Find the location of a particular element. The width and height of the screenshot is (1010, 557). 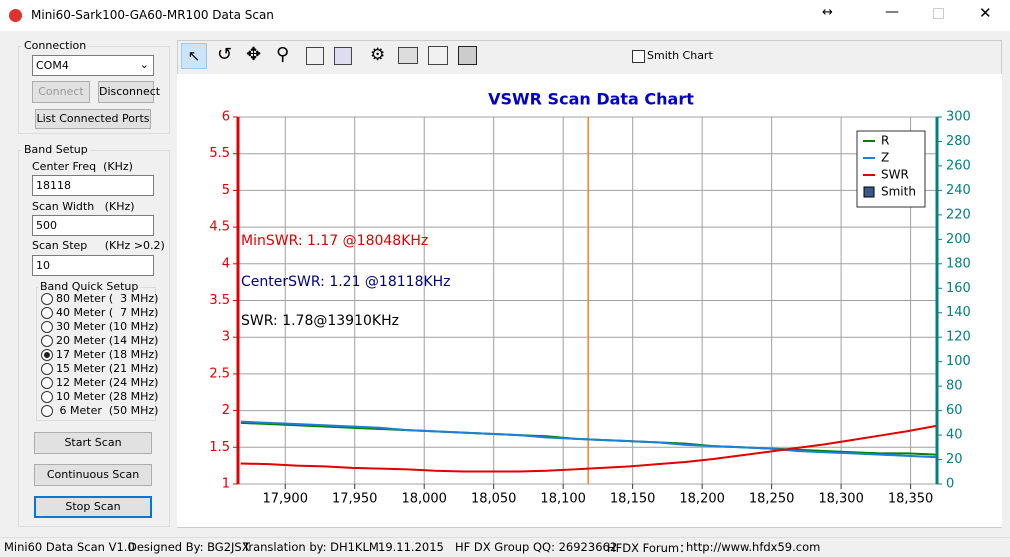

stop-button: Stop Scan is located at coordinates (93, 507).